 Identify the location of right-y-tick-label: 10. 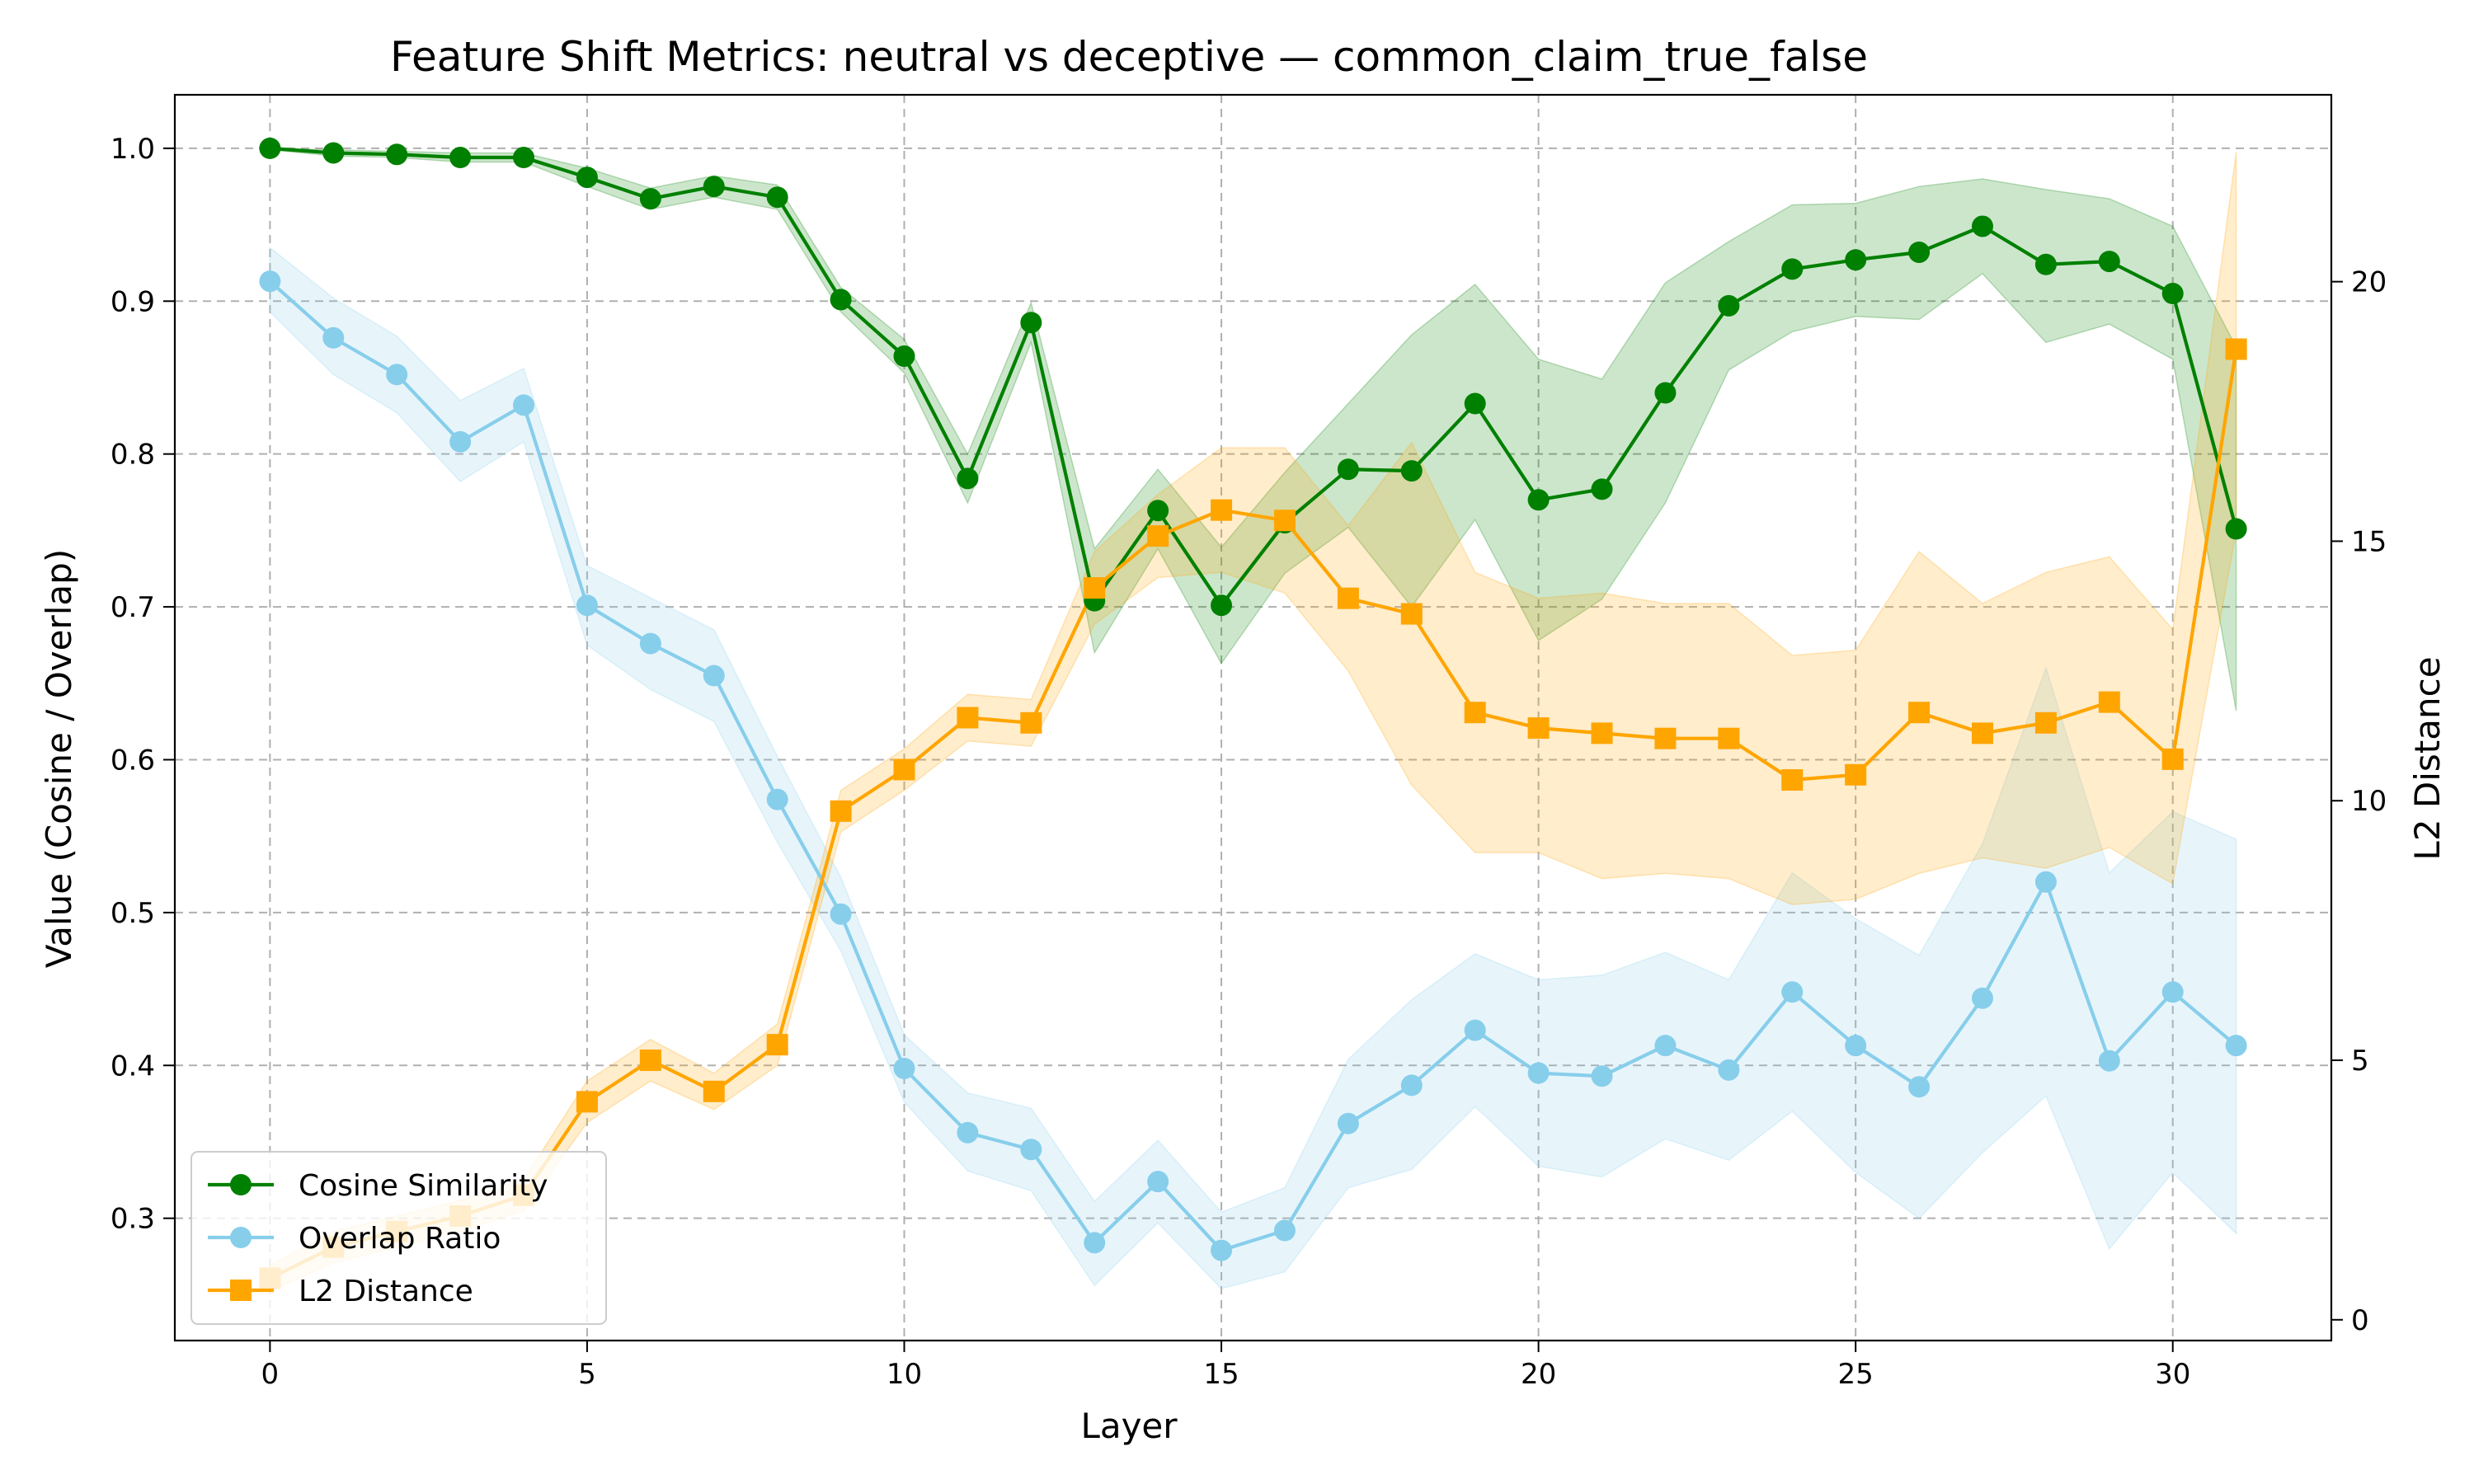
(2369, 801).